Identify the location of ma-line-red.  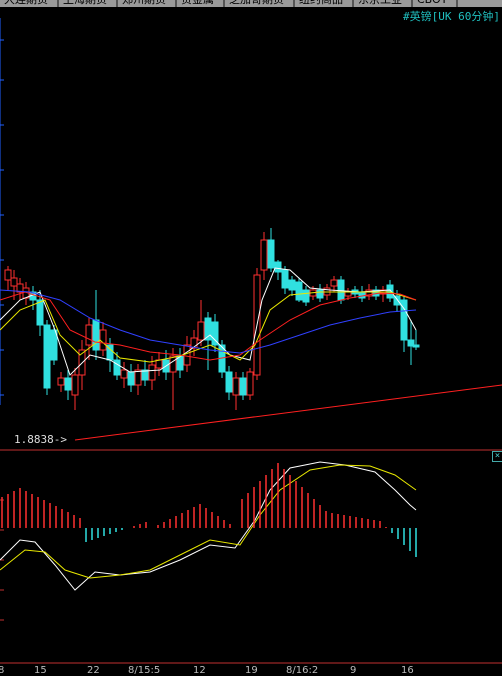
(208, 326).